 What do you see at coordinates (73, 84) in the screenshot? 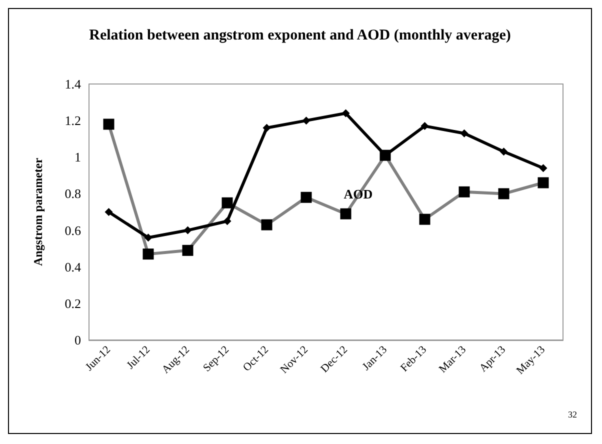
I see `y-tick-label: 1.4` at bounding box center [73, 84].